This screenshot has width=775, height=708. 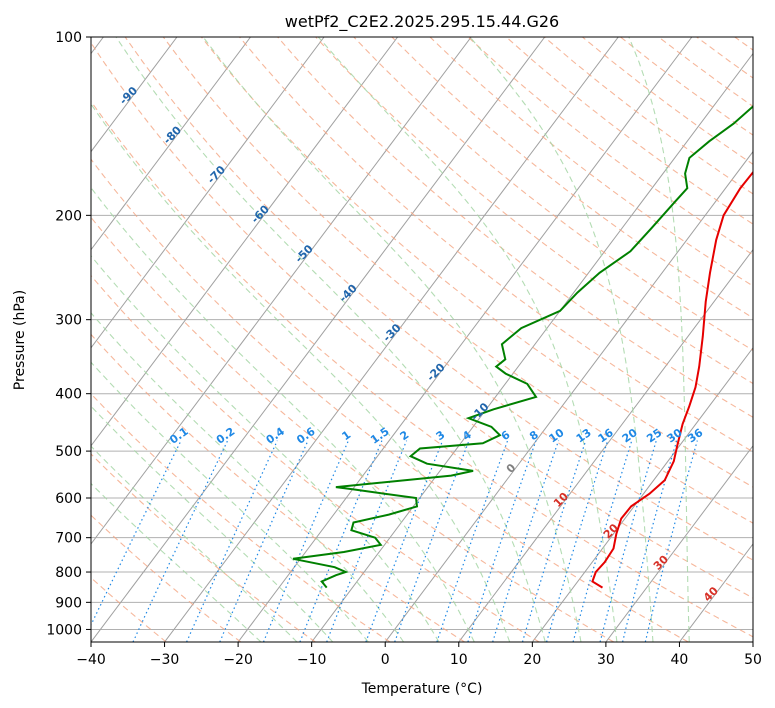 What do you see at coordinates (680, 660) in the screenshot?
I see `x-tick-label: 40` at bounding box center [680, 660].